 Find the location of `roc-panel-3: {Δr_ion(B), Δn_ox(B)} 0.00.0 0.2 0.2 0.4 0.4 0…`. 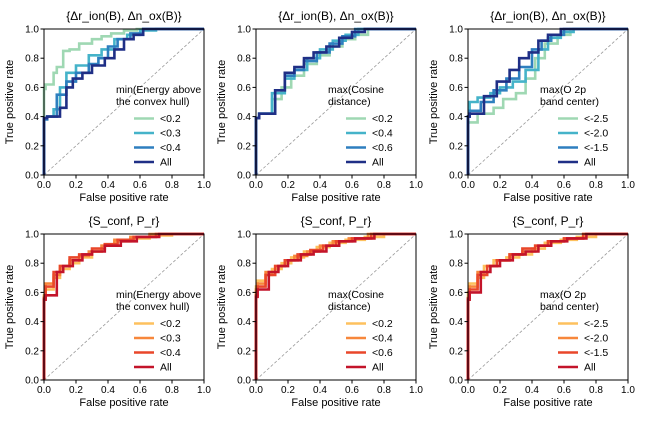

roc-panel-3: {Δr_ion(B), Δn_ox(B)} 0.00.0 0.2 0.2 0.4 0.4 0… is located at coordinates (531, 106).